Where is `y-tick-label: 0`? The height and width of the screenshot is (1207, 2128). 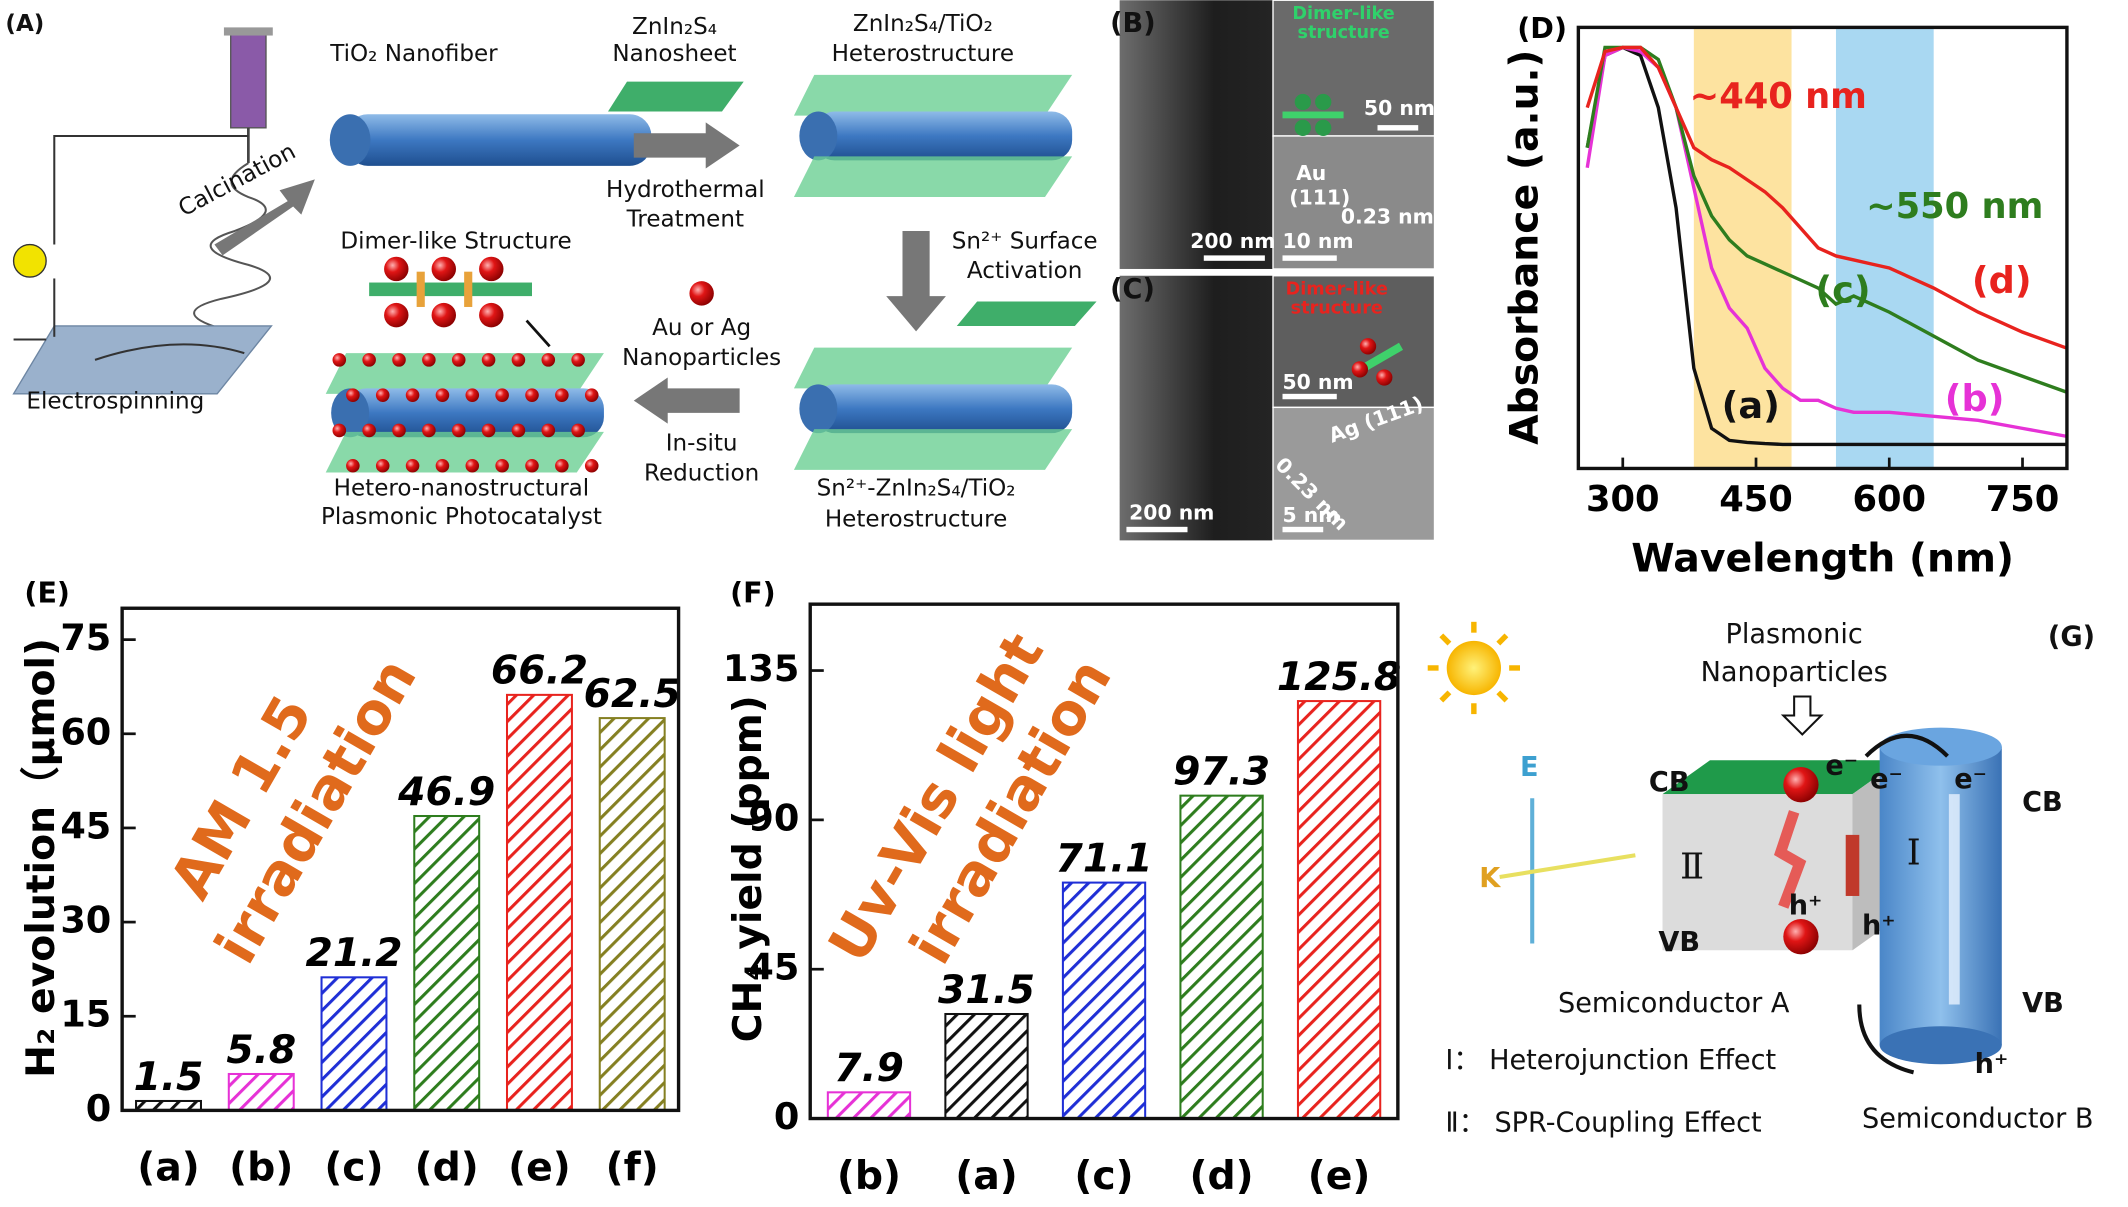
y-tick-label: 0 is located at coordinates (786, 1116).